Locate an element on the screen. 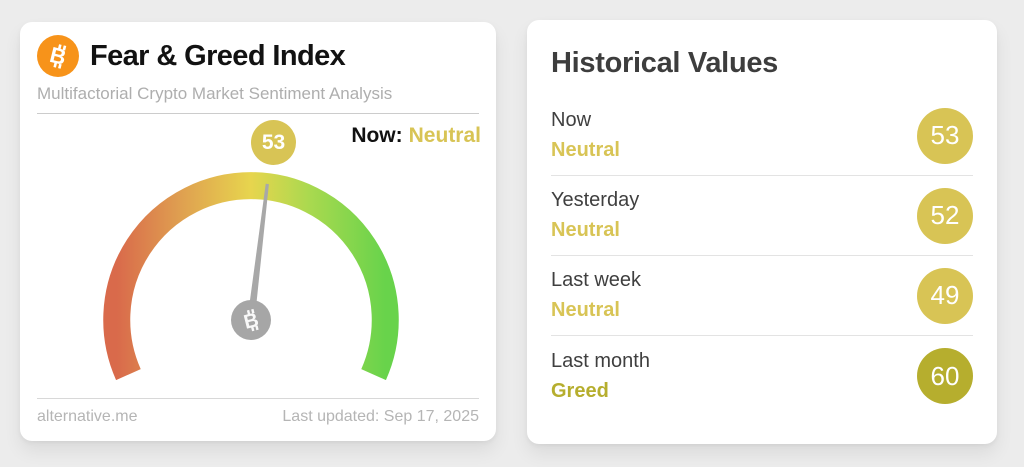 Image resolution: width=1024 pixels, height=467 pixels. source-link: alternative.me is located at coordinates (87, 416).